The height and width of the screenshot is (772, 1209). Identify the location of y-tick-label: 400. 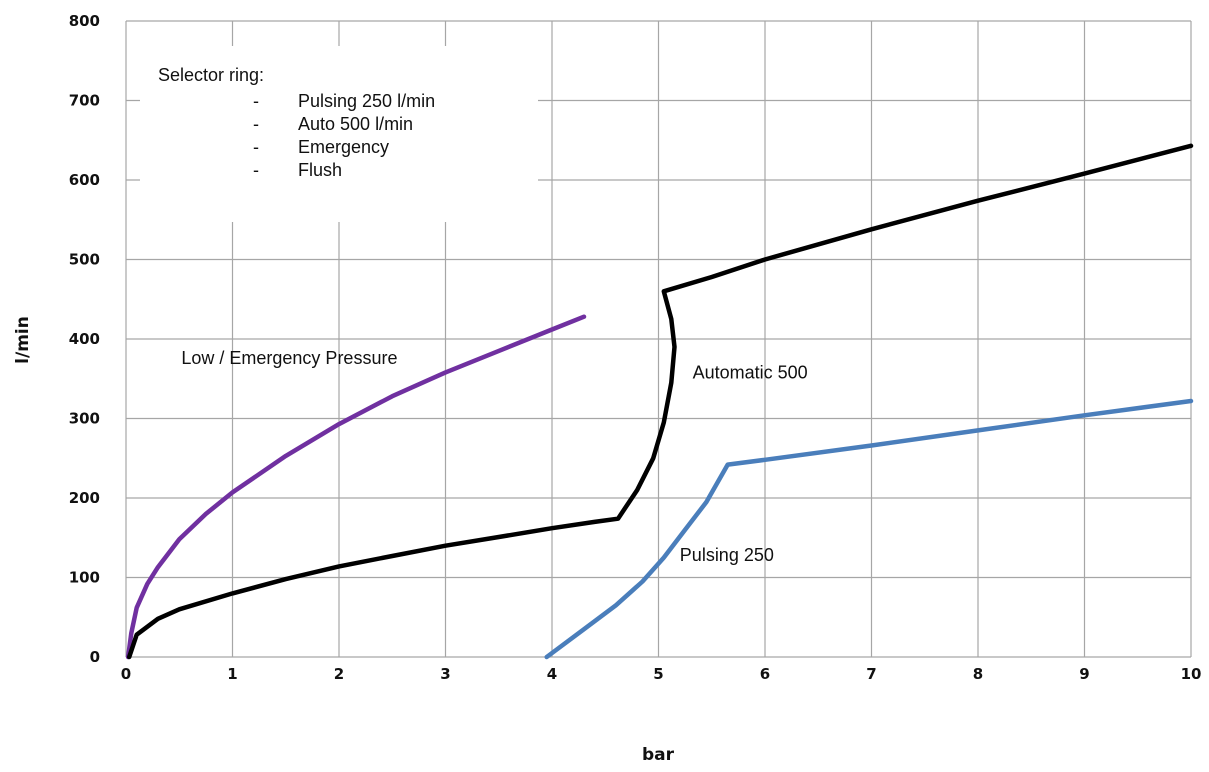
(84, 339).